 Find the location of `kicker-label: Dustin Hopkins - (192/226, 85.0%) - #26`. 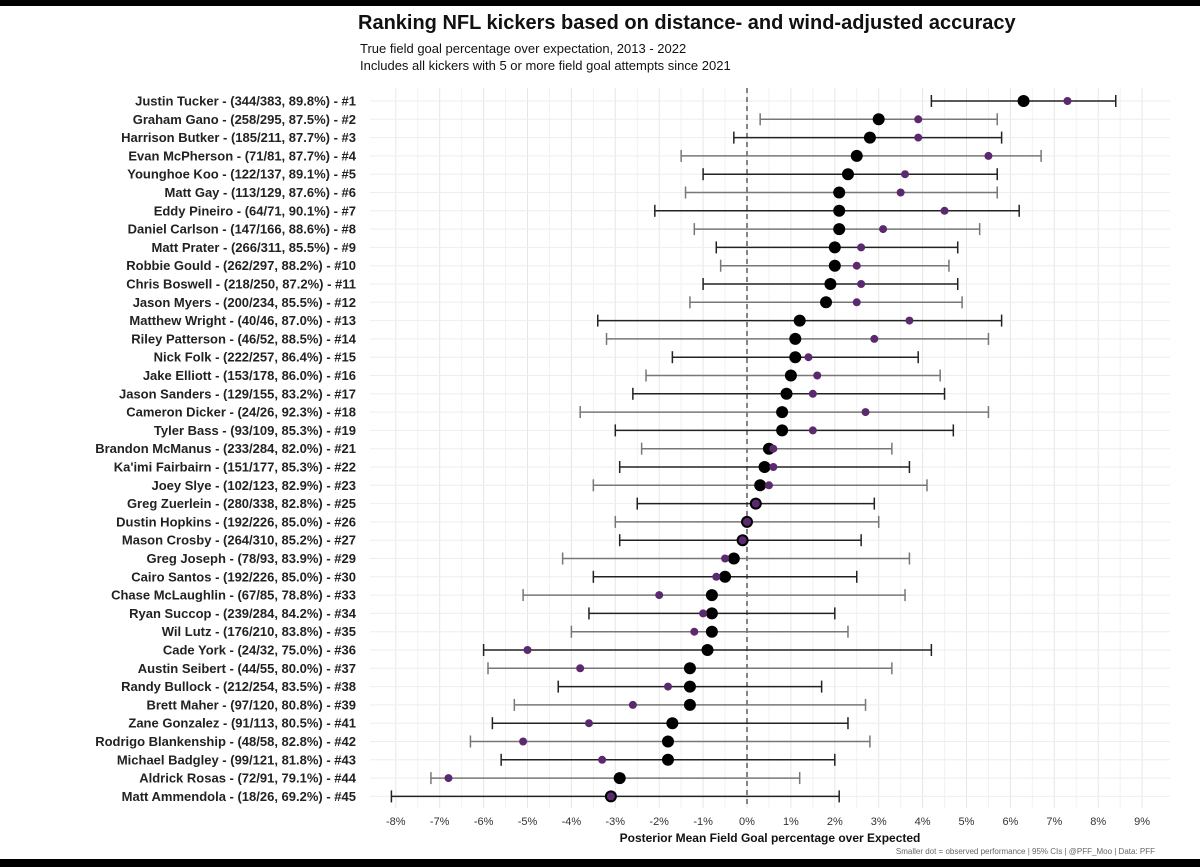

kicker-label: Dustin Hopkins - (192/226, 85.0%) - #26 is located at coordinates (236, 521).